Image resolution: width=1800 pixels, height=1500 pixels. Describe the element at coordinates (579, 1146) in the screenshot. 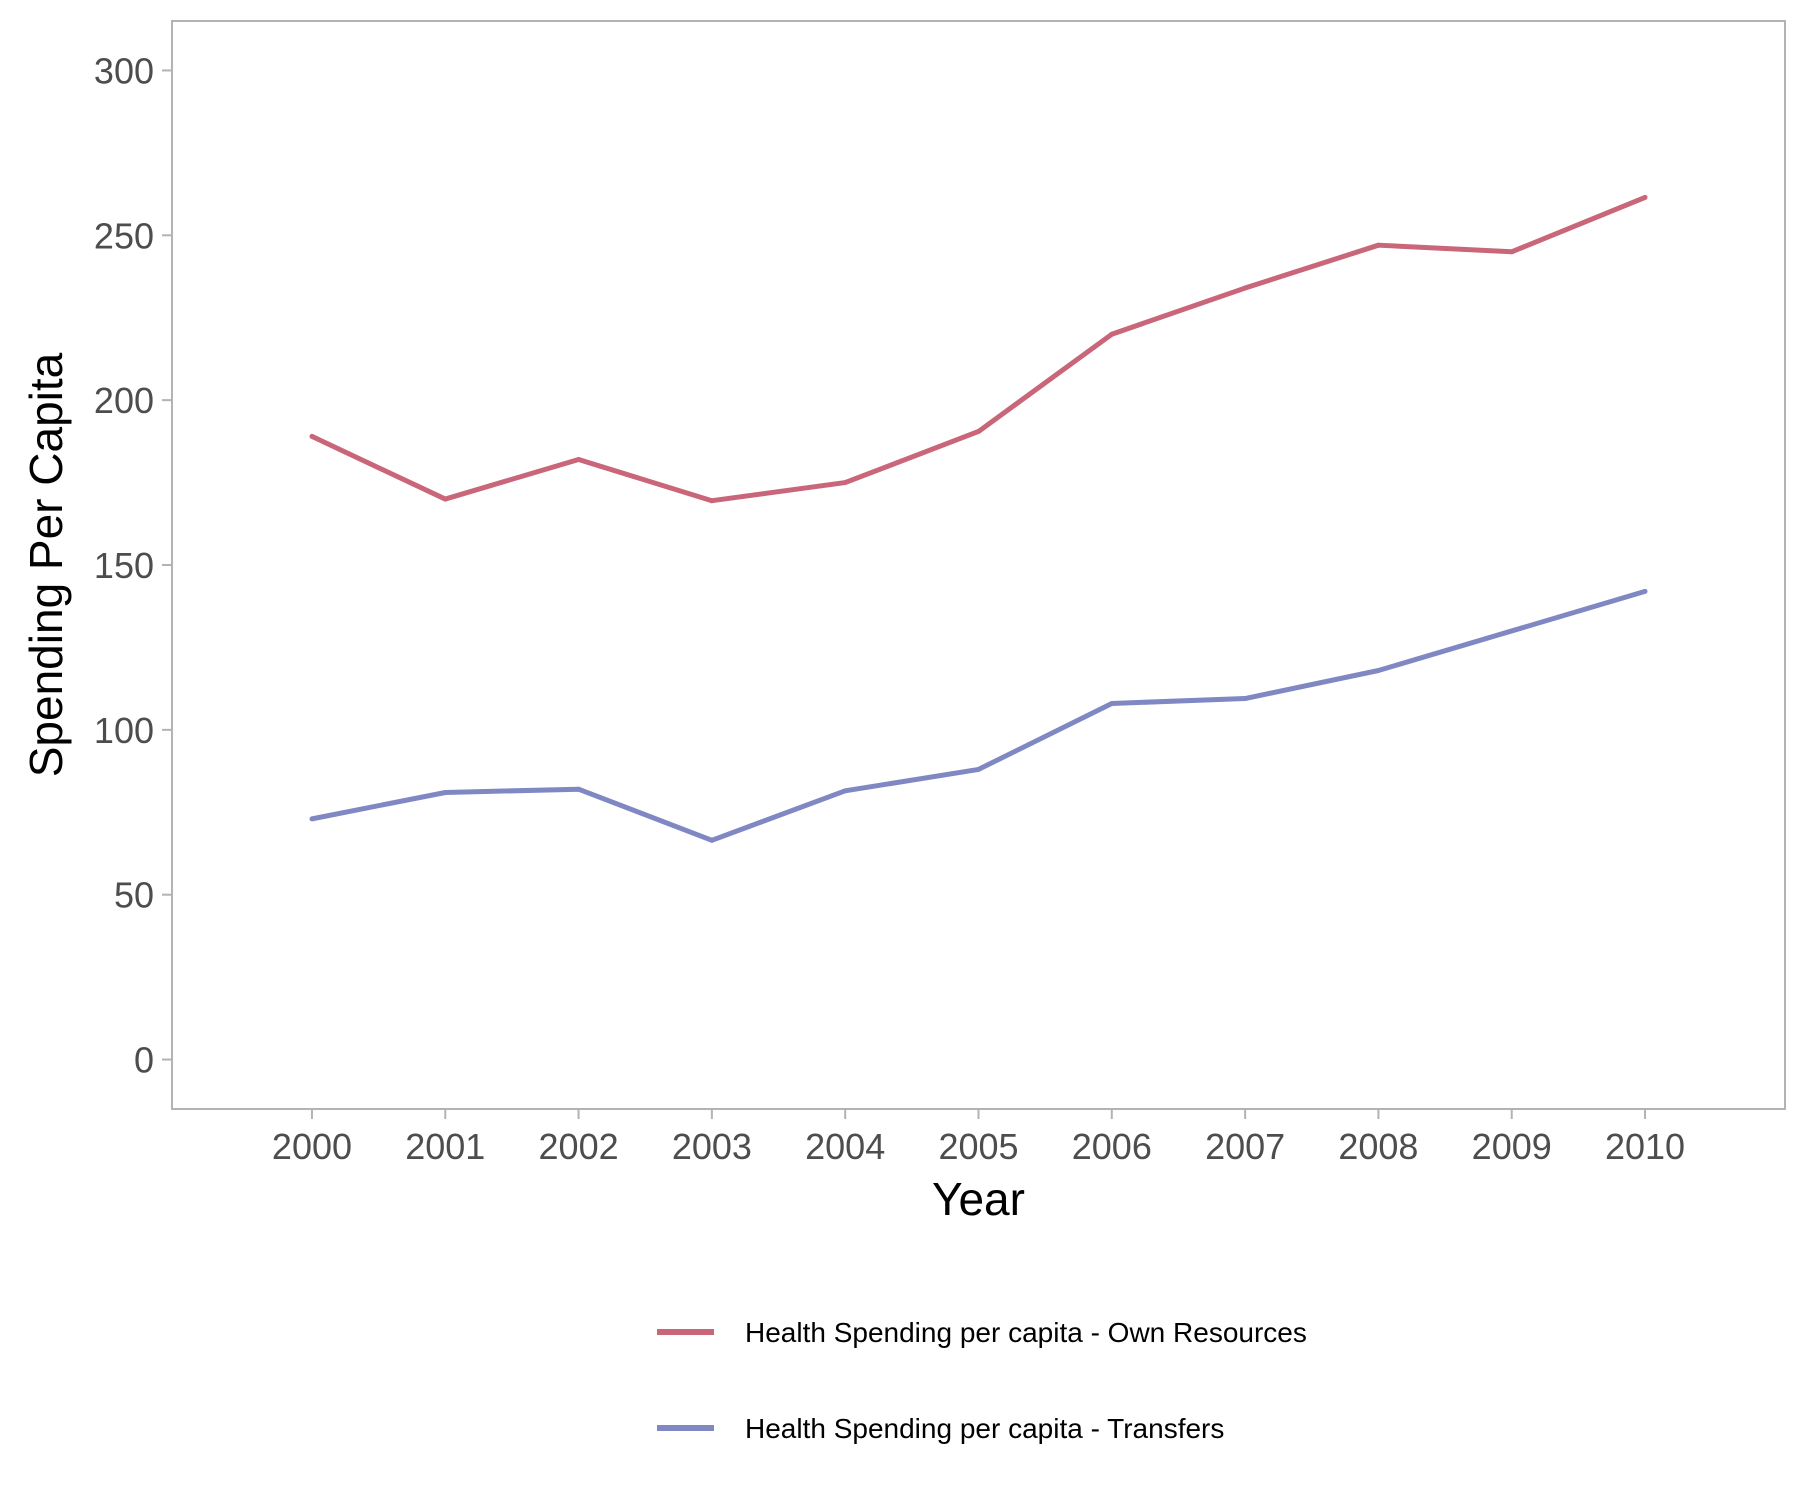

I see `x-tick-label: 2002` at that location.